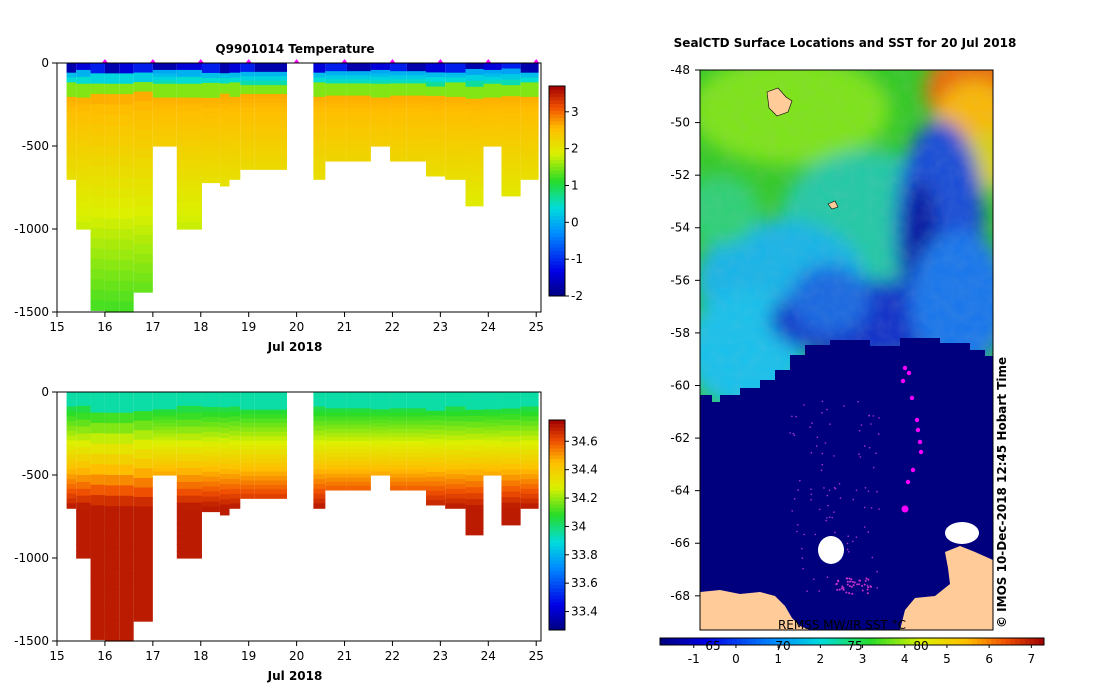 The height and width of the screenshot is (700, 1099). Describe the element at coordinates (35, 475) in the screenshot. I see `y-tick-label: -500` at that location.